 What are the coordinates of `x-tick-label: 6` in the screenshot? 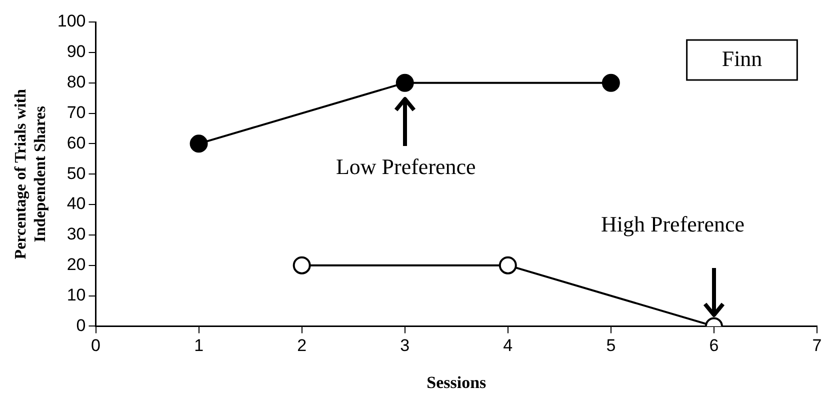 It's located at (714, 346).